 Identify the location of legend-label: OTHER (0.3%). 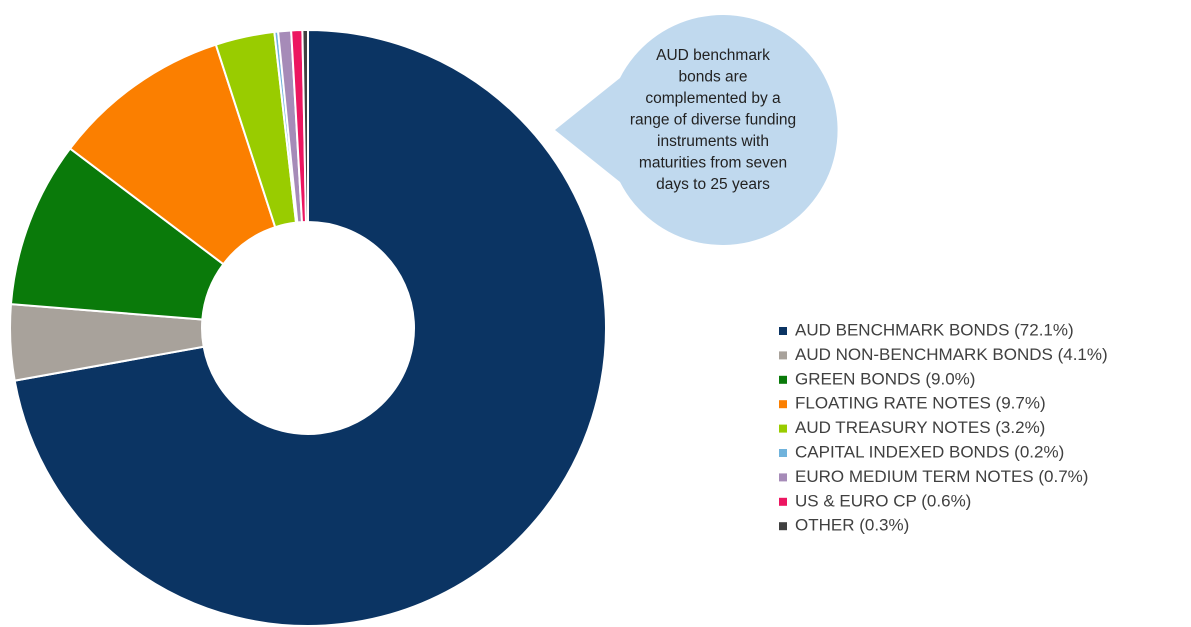
(852, 525).